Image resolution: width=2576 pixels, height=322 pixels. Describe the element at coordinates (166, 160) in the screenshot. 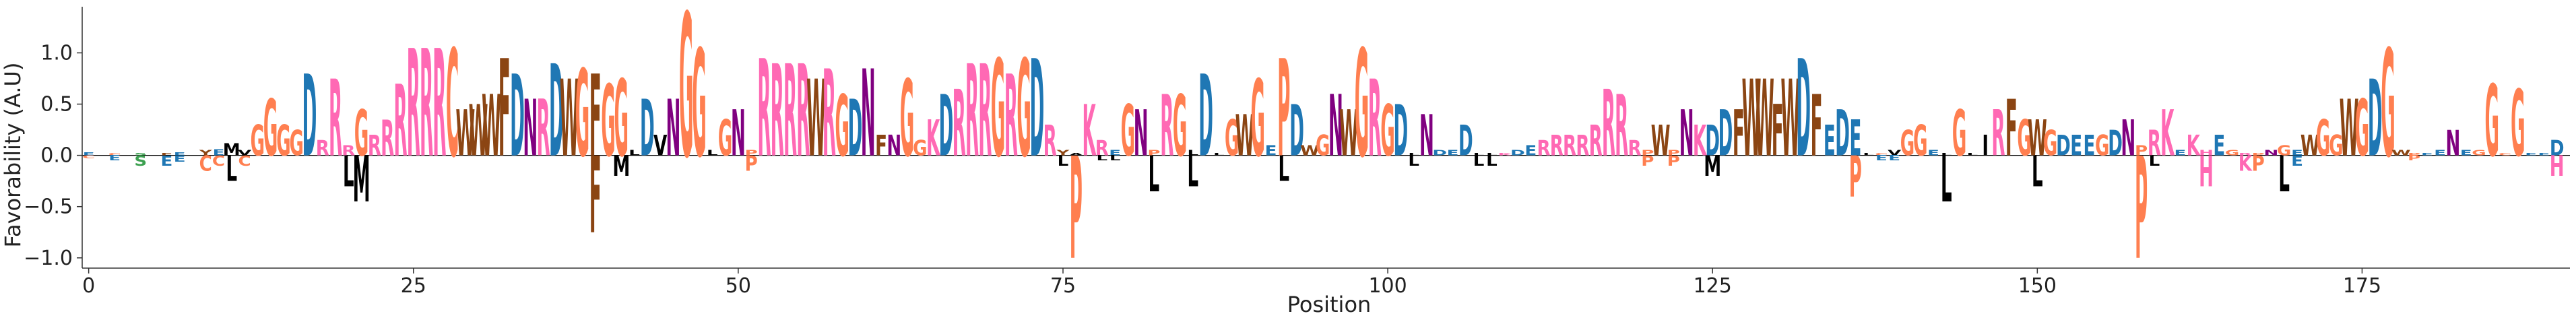

I see `logo-letter-neg-3: E` at that location.